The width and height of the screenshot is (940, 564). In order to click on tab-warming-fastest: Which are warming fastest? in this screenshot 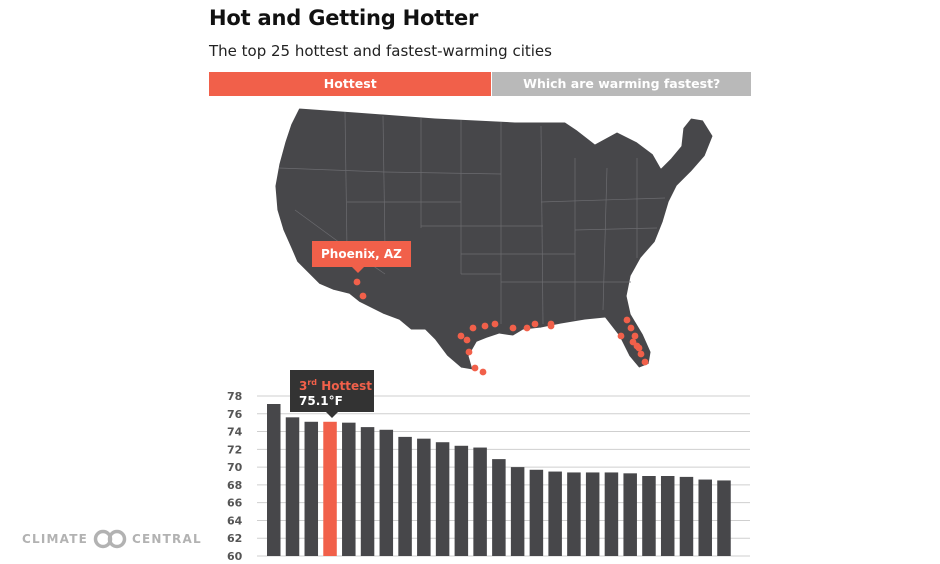, I will do `click(621, 84)`.